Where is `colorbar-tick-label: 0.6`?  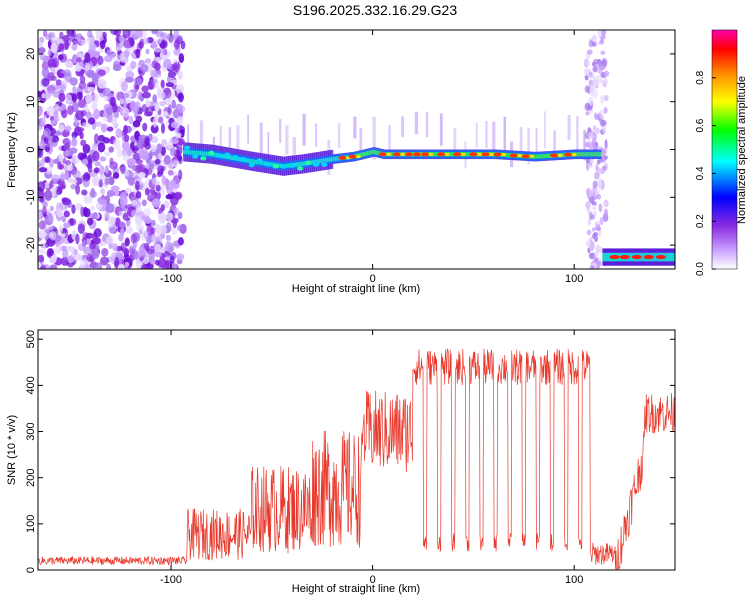 colorbar-tick-label: 0.6 is located at coordinates (700, 125).